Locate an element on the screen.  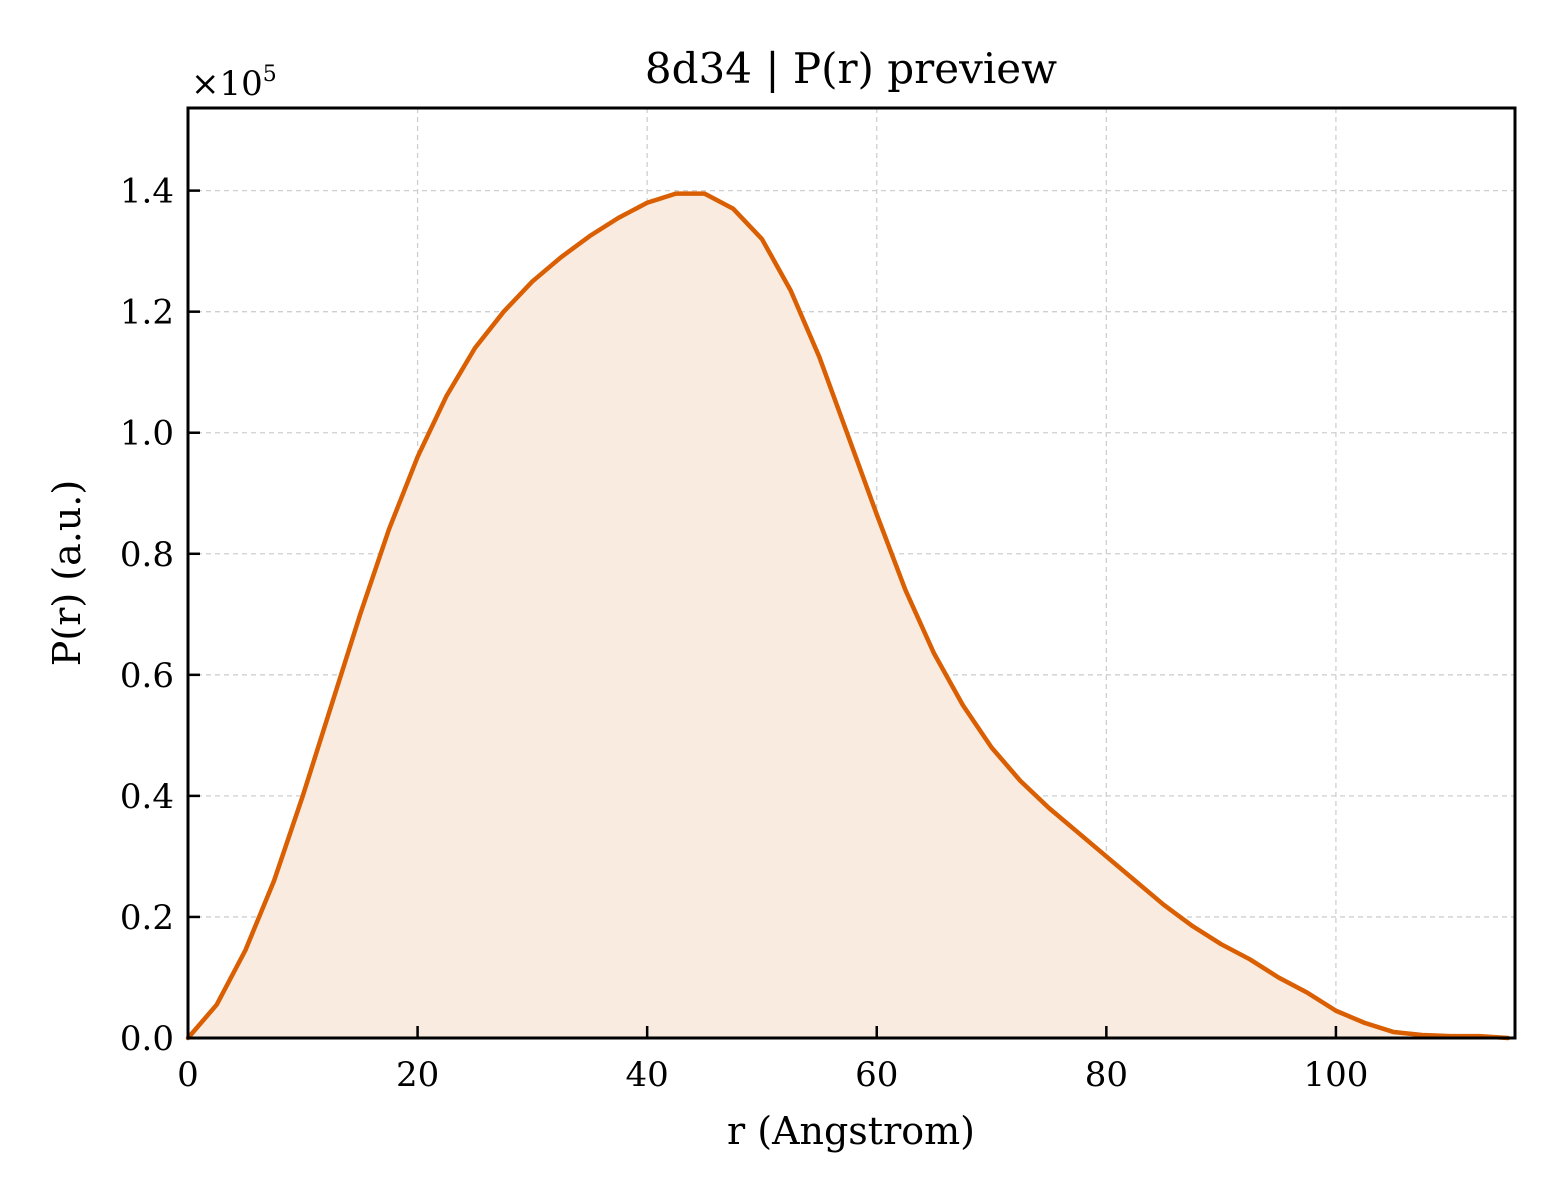
y-tick-label: 1.2 is located at coordinates (147, 313).